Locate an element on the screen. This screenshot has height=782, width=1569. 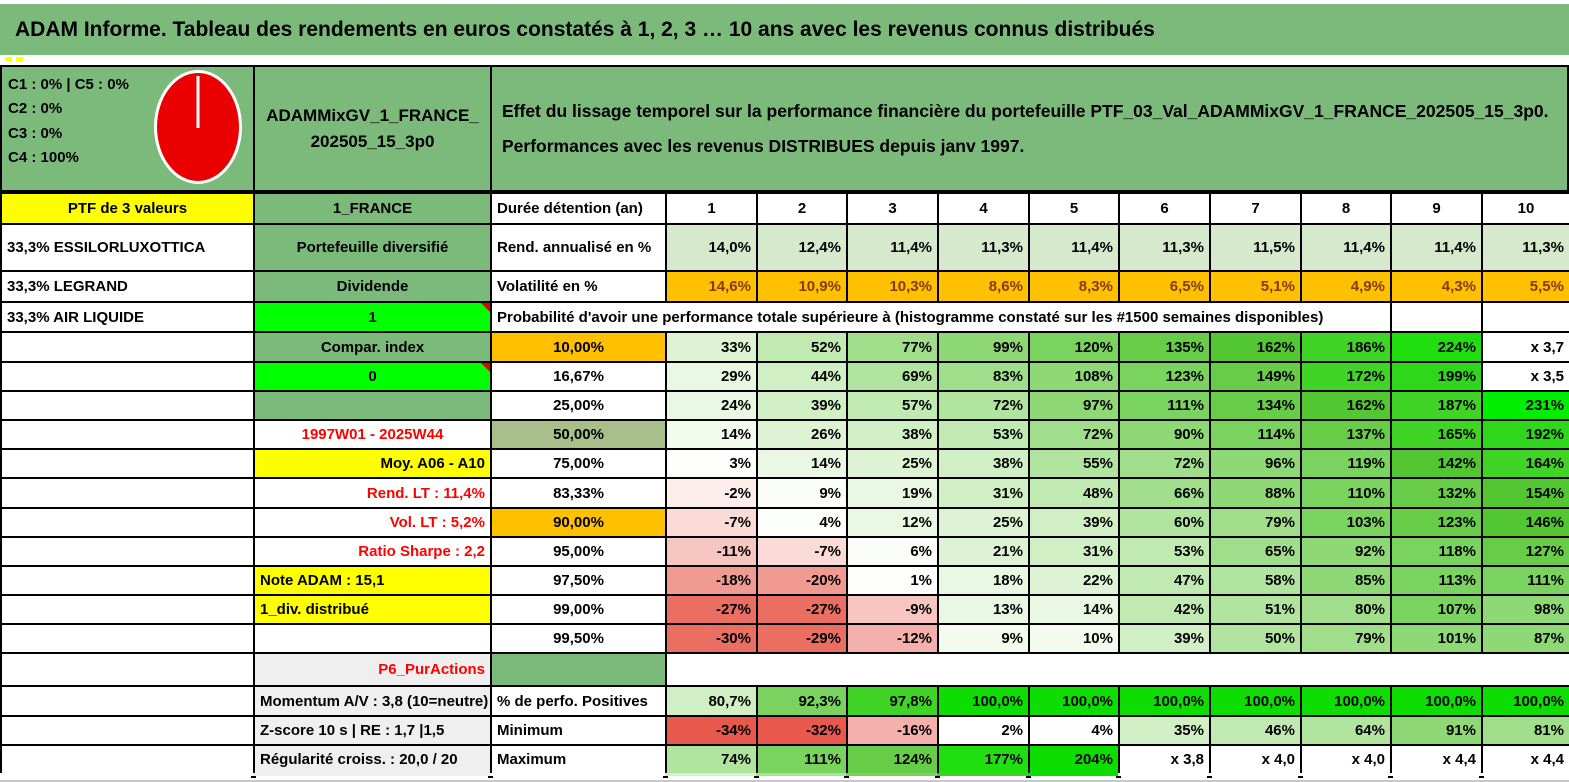
allocation-line-2: C2 : 0% is located at coordinates (35, 109).